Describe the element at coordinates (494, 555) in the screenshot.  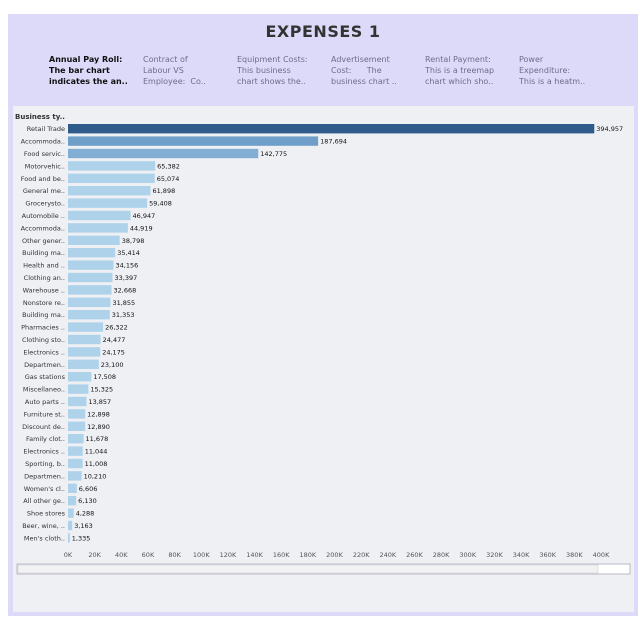
I see `x-tick-label: 320K` at that location.